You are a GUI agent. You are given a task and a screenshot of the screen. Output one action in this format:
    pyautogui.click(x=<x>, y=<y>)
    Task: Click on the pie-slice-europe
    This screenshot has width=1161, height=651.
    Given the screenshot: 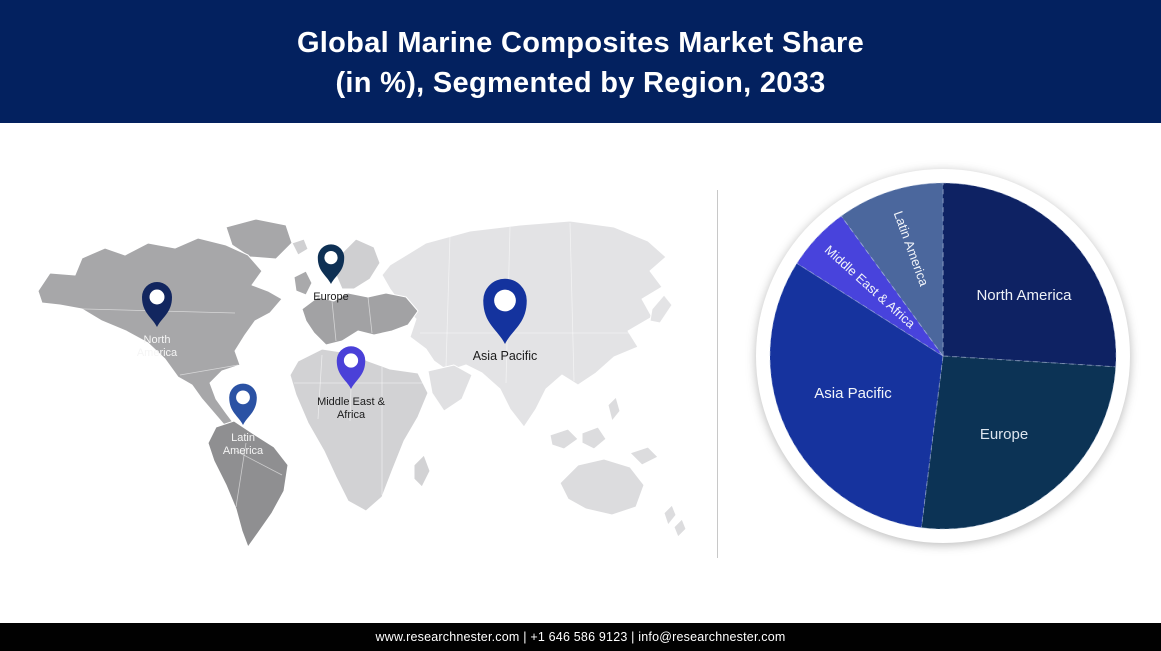 What is the action you would take?
    pyautogui.click(x=1018, y=442)
    